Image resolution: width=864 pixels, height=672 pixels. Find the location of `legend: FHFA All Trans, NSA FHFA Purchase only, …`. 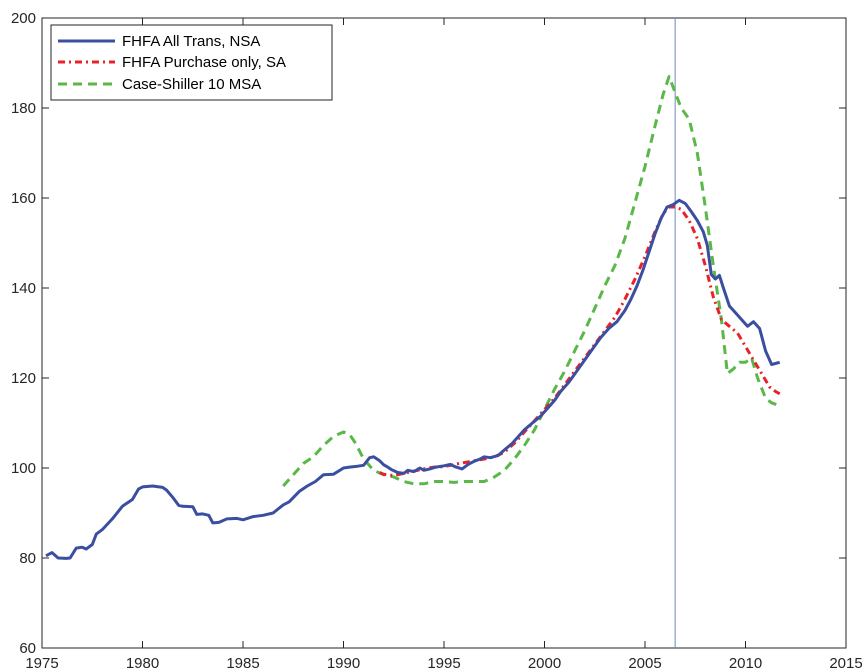

legend: FHFA All Trans, NSA FHFA Purchase only, … is located at coordinates (191, 62).